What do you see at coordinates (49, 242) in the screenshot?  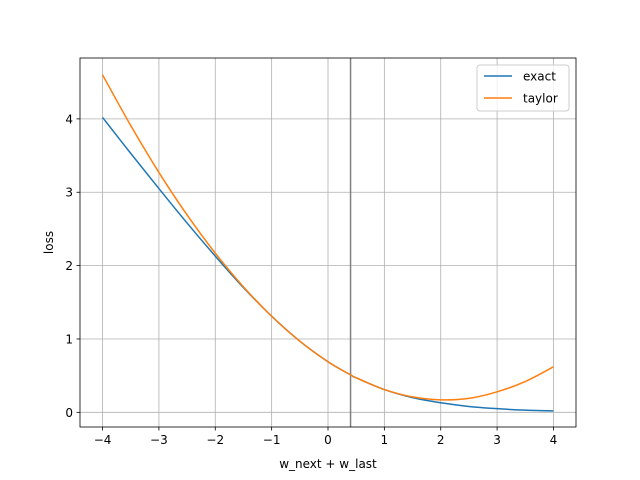 I see `y-axis-label: loss` at bounding box center [49, 242].